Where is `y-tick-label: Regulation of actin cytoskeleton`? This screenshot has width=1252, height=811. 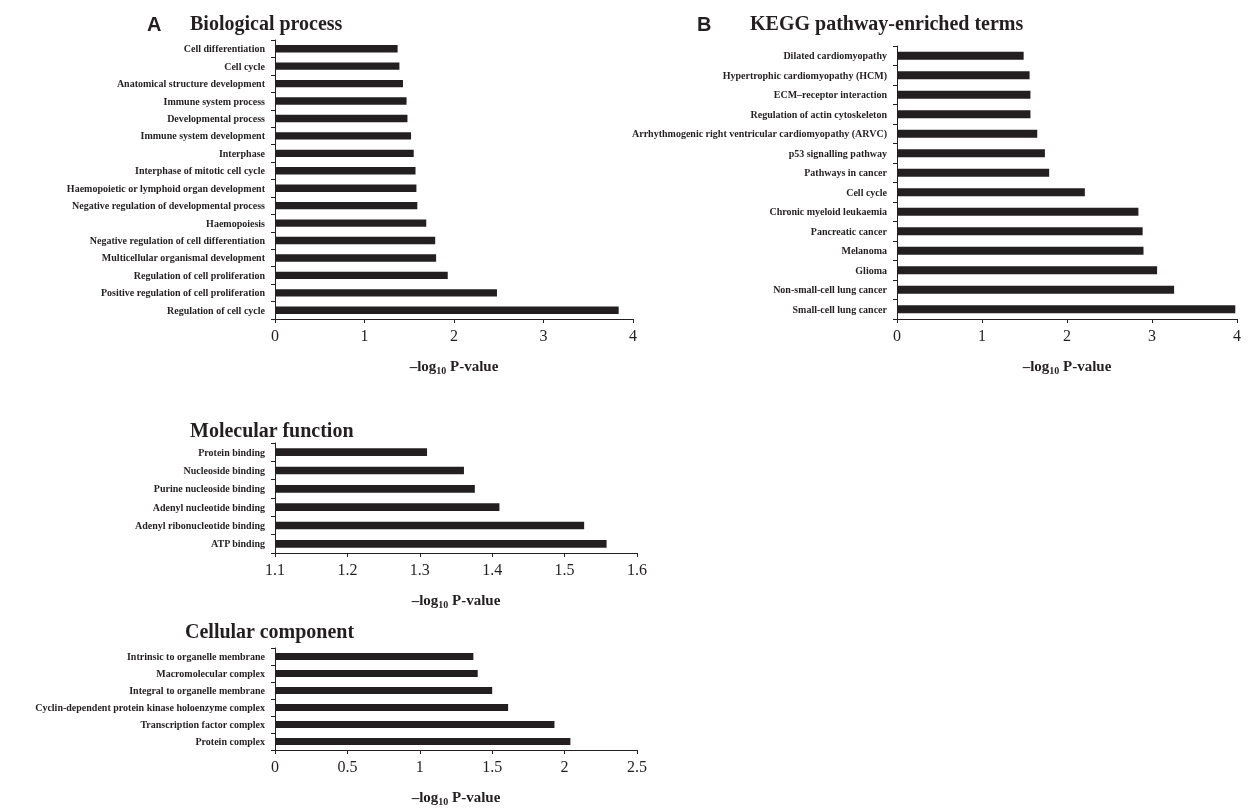
y-tick-label: Regulation of actin cytoskeleton is located at coordinates (819, 114).